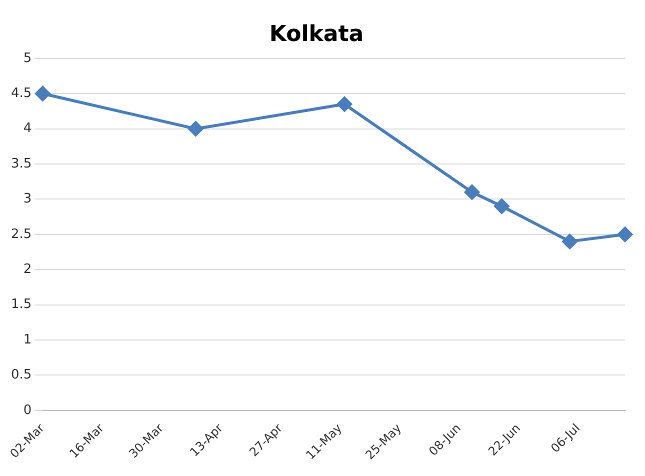 The height and width of the screenshot is (476, 645). I want to click on y-tick-label: 3.5, so click(21, 164).